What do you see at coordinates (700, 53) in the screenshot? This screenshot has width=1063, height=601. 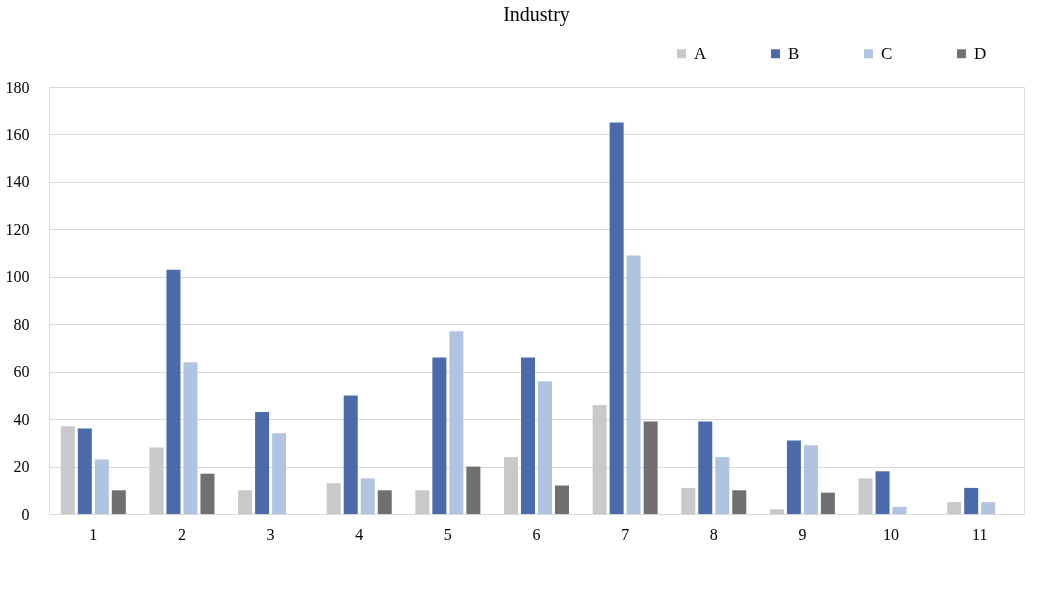 I see `legend-label: A` at bounding box center [700, 53].